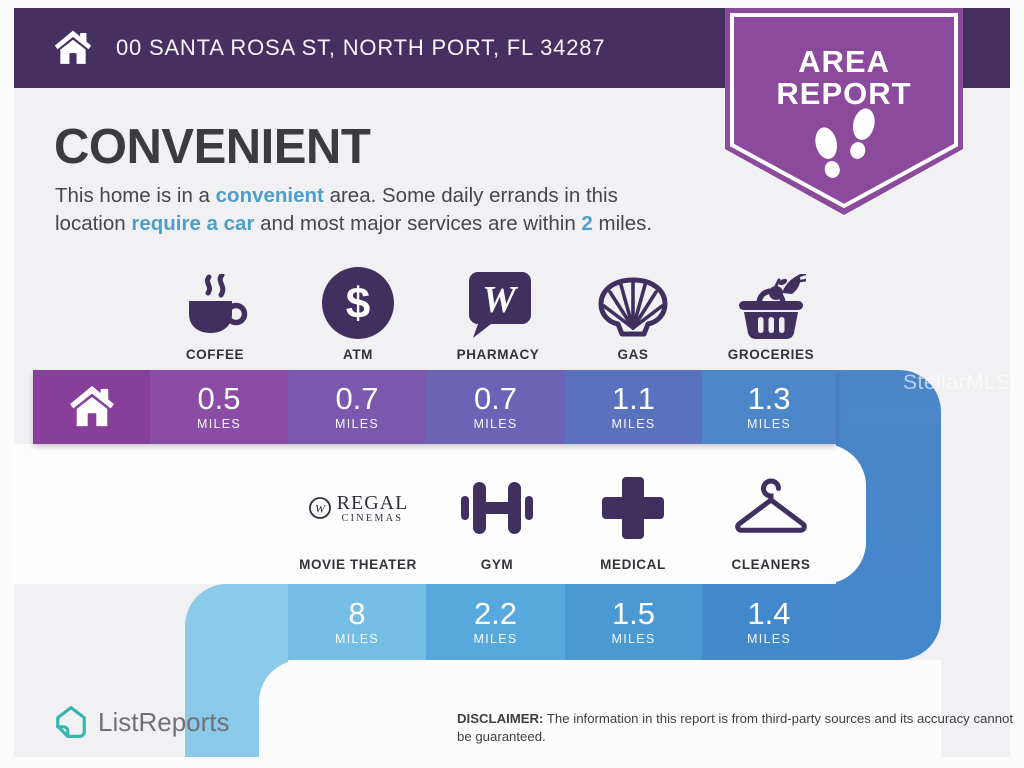 The height and width of the screenshot is (768, 1024). What do you see at coordinates (269, 195) in the screenshot?
I see `desc-highlight: convenient` at bounding box center [269, 195].